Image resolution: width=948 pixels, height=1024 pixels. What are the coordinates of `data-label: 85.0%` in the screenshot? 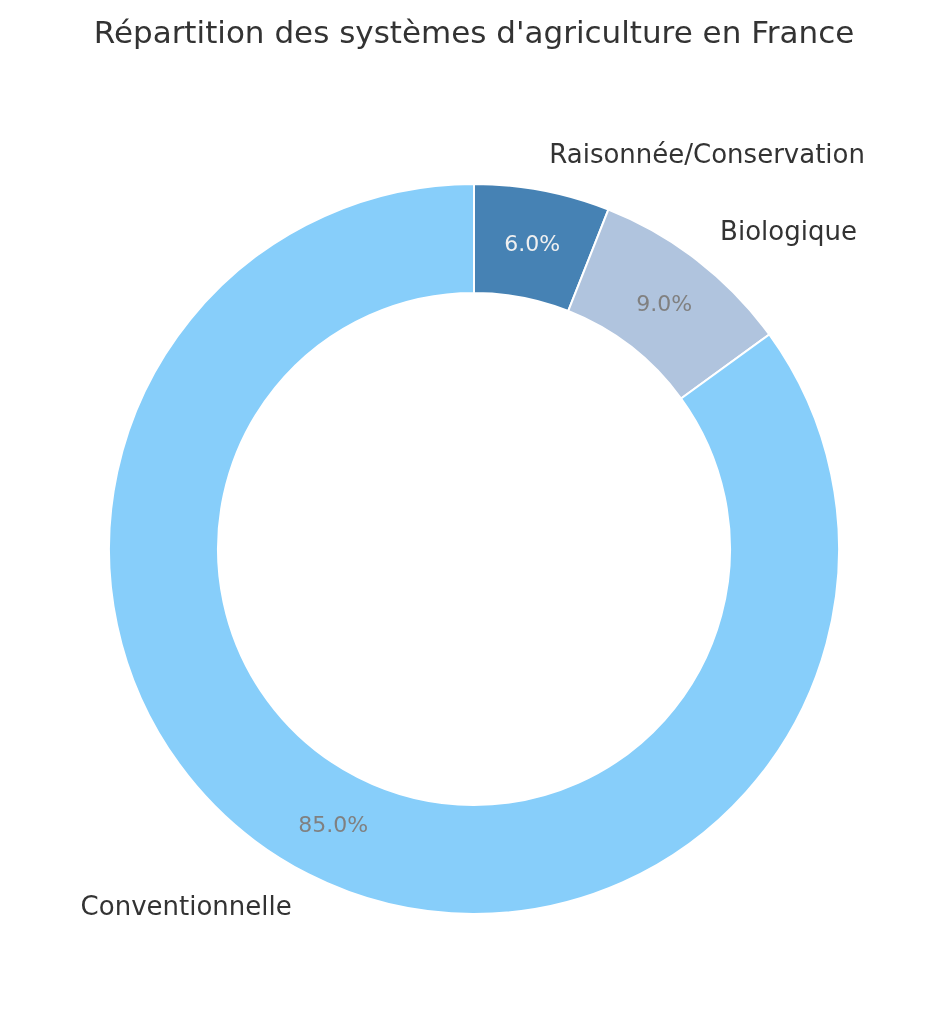 It's located at (333, 825).